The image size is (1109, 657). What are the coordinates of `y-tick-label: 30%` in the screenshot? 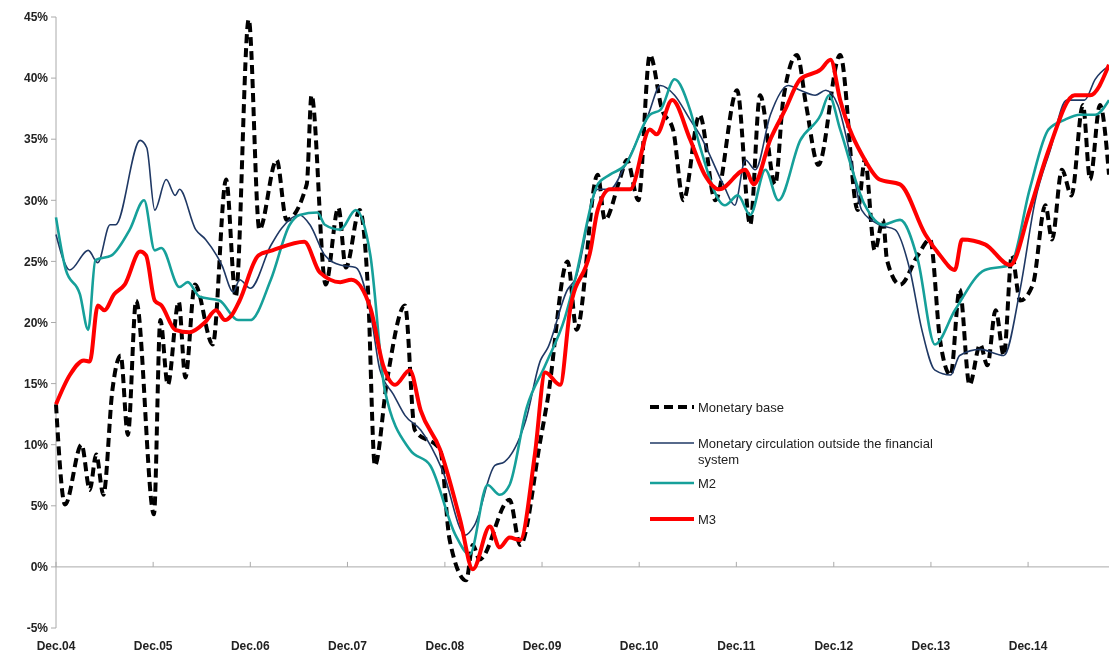 It's located at (36, 200).